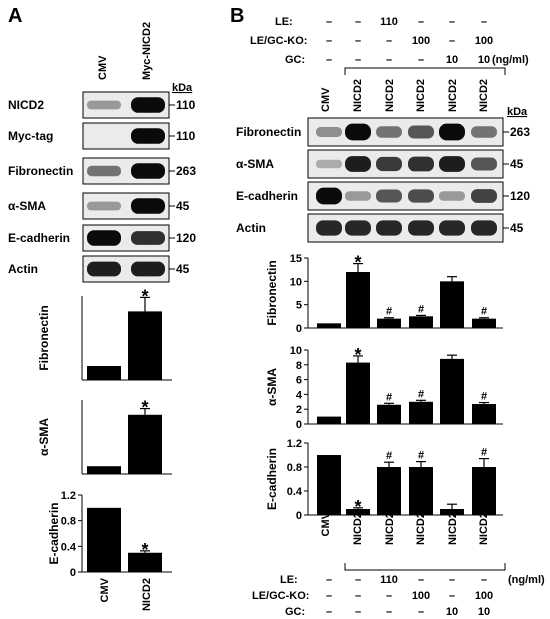  I want to click on y-tick-label: 8, so click(299, 366).